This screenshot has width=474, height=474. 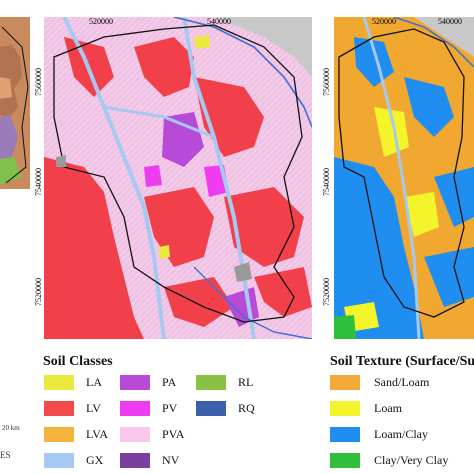 What do you see at coordinates (94, 382) in the screenshot?
I see `legend-label-la: LA` at bounding box center [94, 382].